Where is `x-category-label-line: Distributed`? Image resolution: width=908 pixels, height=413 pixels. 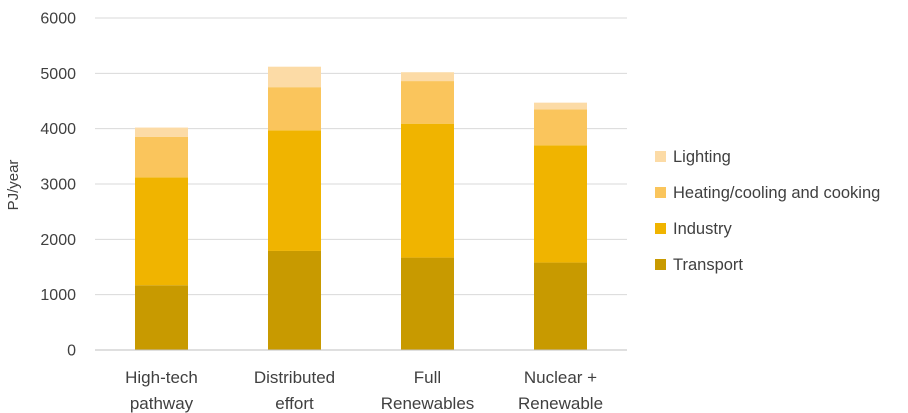
x-category-label-line: Distributed is located at coordinates (294, 377).